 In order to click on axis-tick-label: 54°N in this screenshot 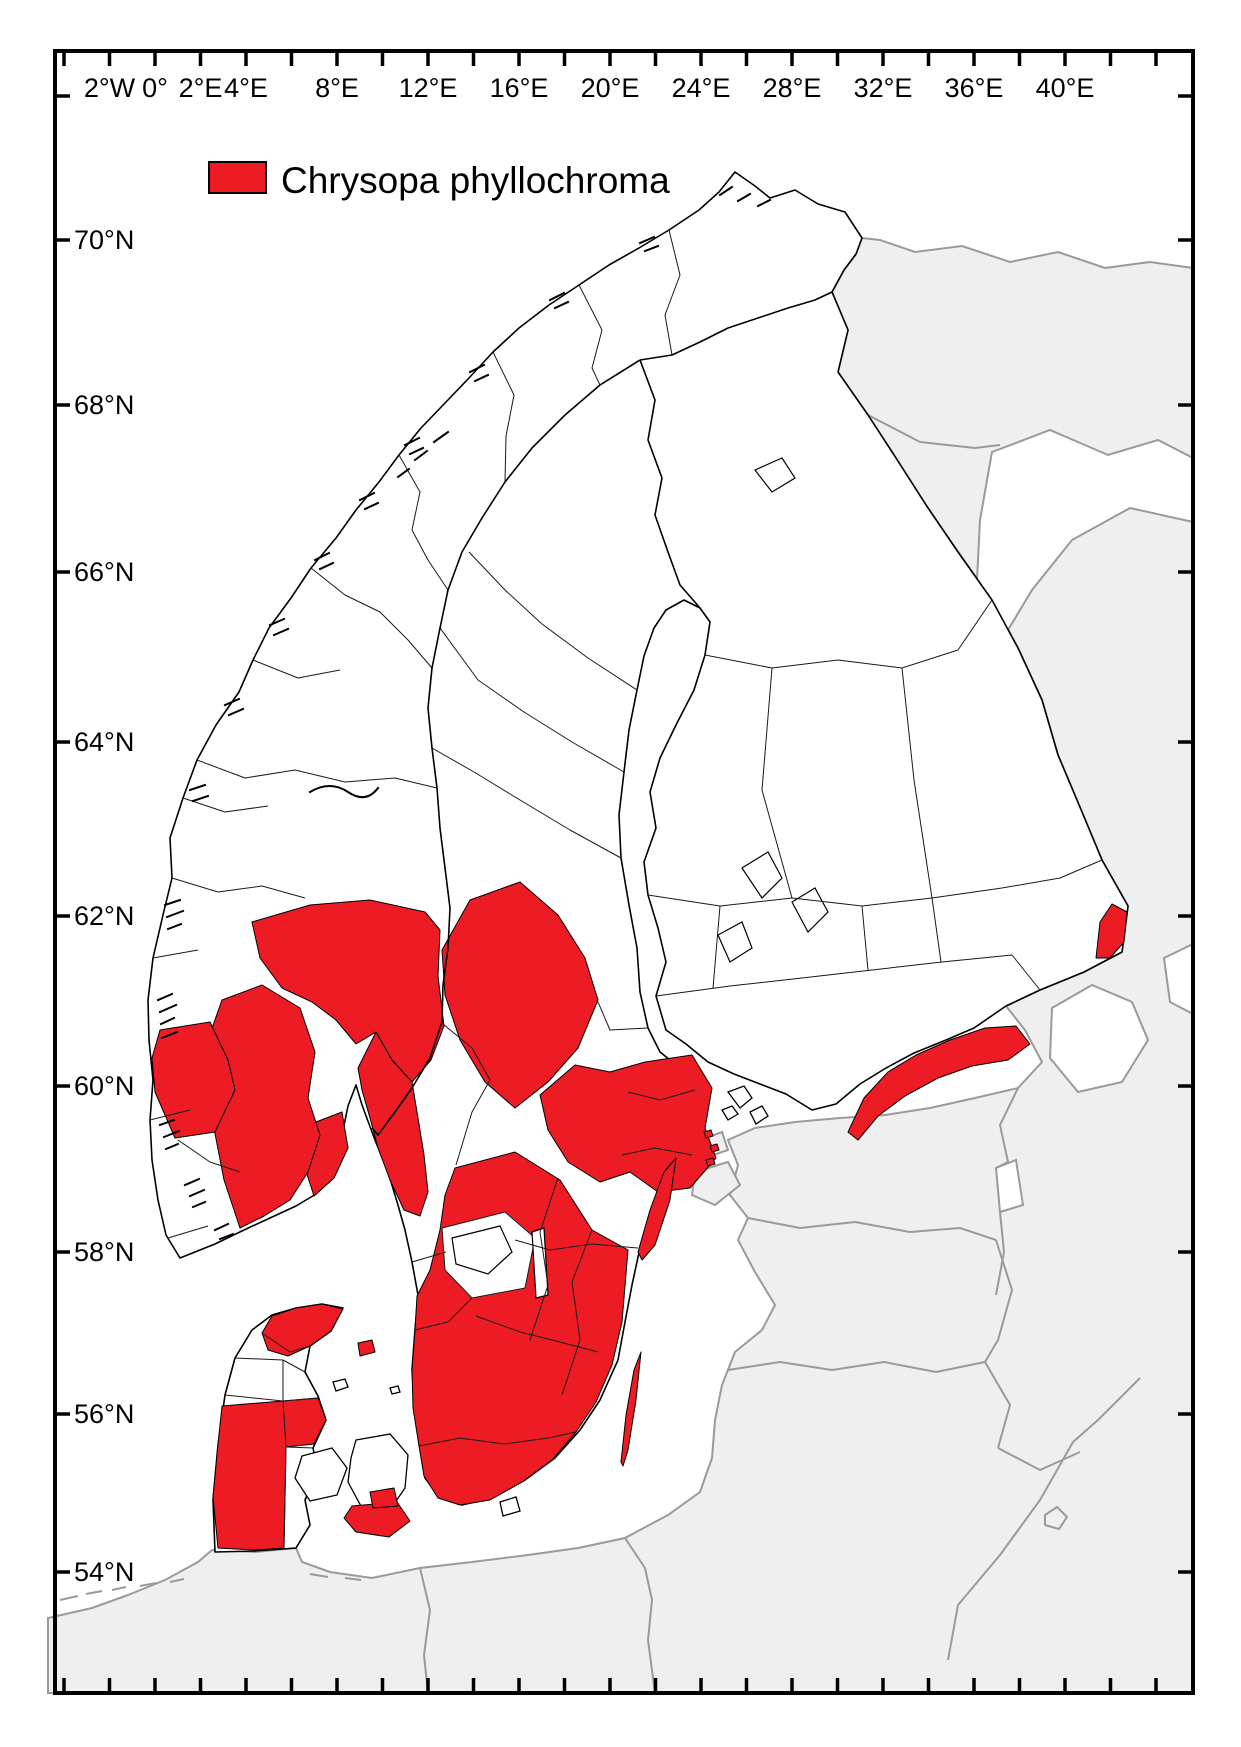, I will do `click(104, 1572)`.